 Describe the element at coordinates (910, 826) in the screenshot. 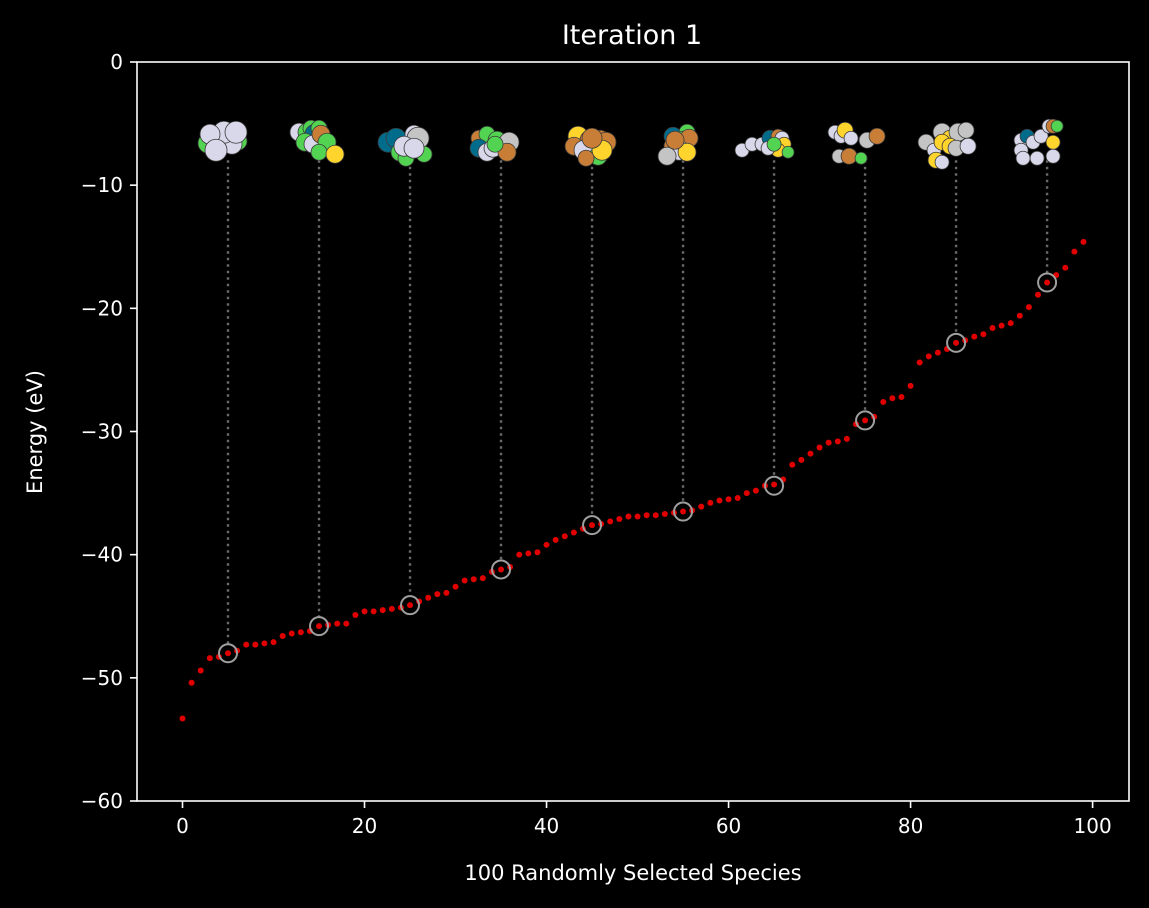

I see `x-tick-label: 80` at that location.